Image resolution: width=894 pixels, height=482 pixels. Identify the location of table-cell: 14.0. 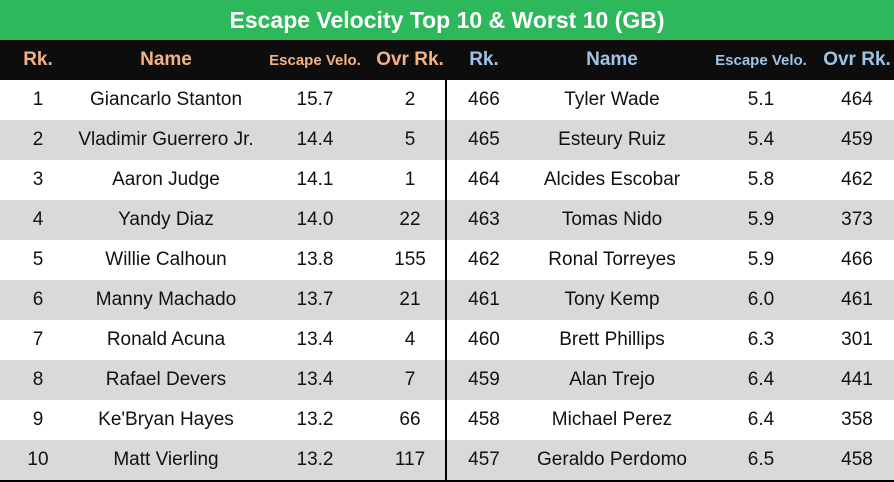
(315, 219).